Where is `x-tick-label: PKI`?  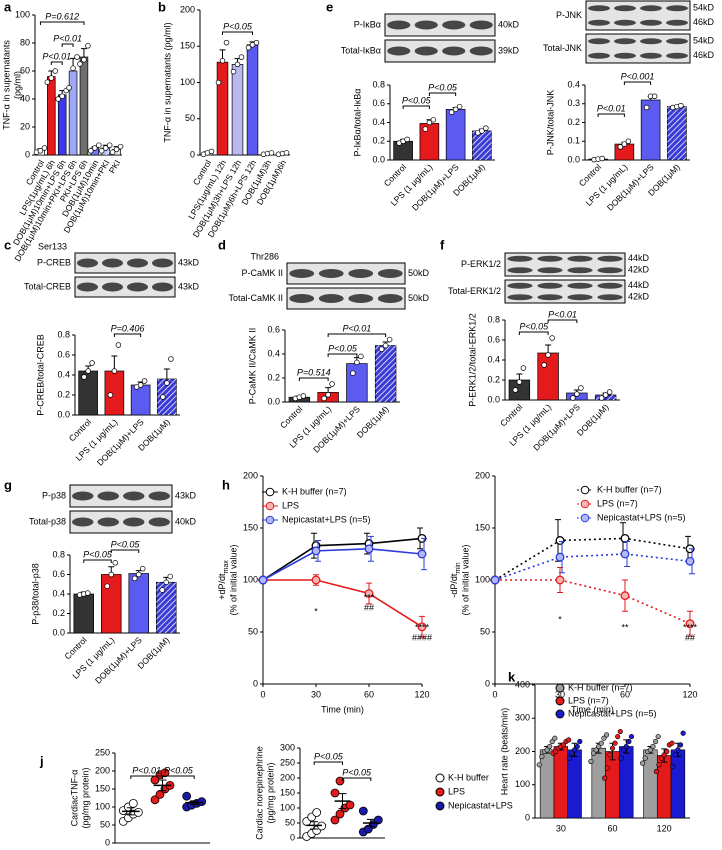 x-tick-label: PKI is located at coordinates (115, 166).